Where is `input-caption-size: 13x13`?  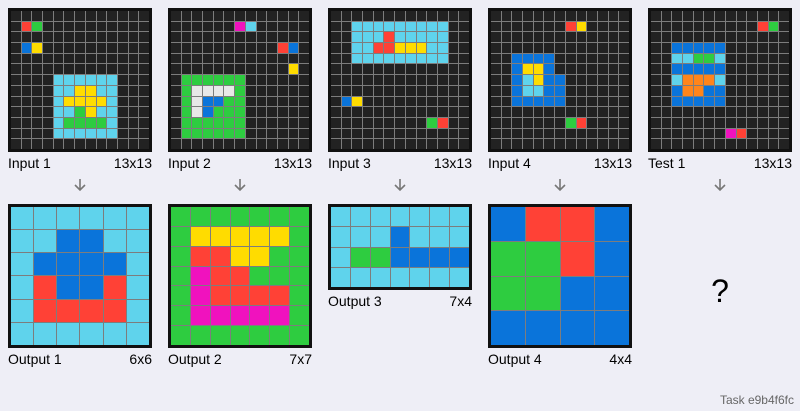 input-caption-size: 13x13 is located at coordinates (132, 163).